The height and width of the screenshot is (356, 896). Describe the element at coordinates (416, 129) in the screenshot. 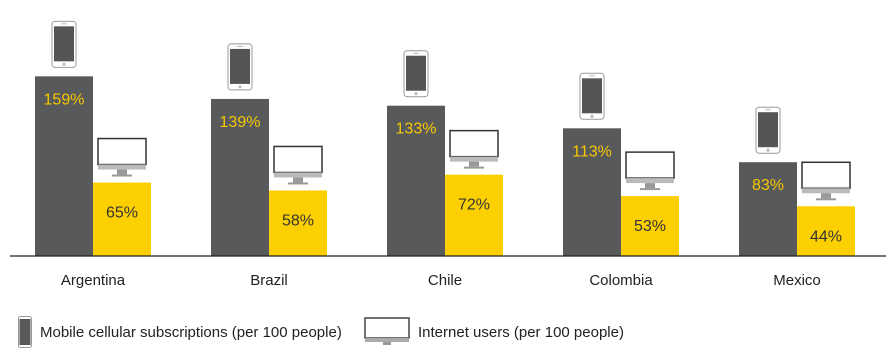

I see `data-label-mobile: 133%` at that location.